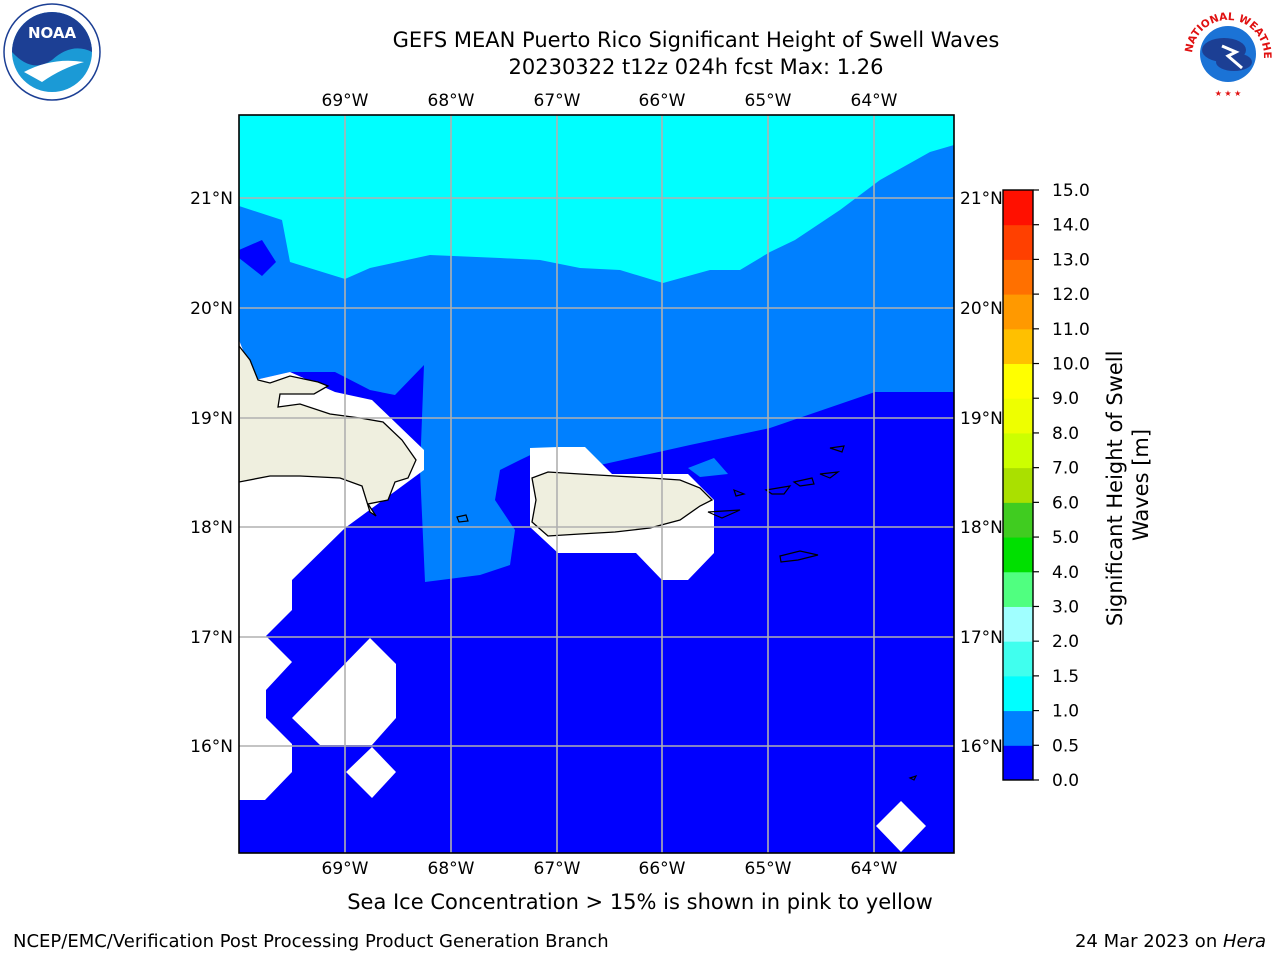 This screenshot has width=1280, height=960. What do you see at coordinates (1115, 489) in the screenshot?
I see `colorbar-label-line1: Significant Height of Swell` at bounding box center [1115, 489].